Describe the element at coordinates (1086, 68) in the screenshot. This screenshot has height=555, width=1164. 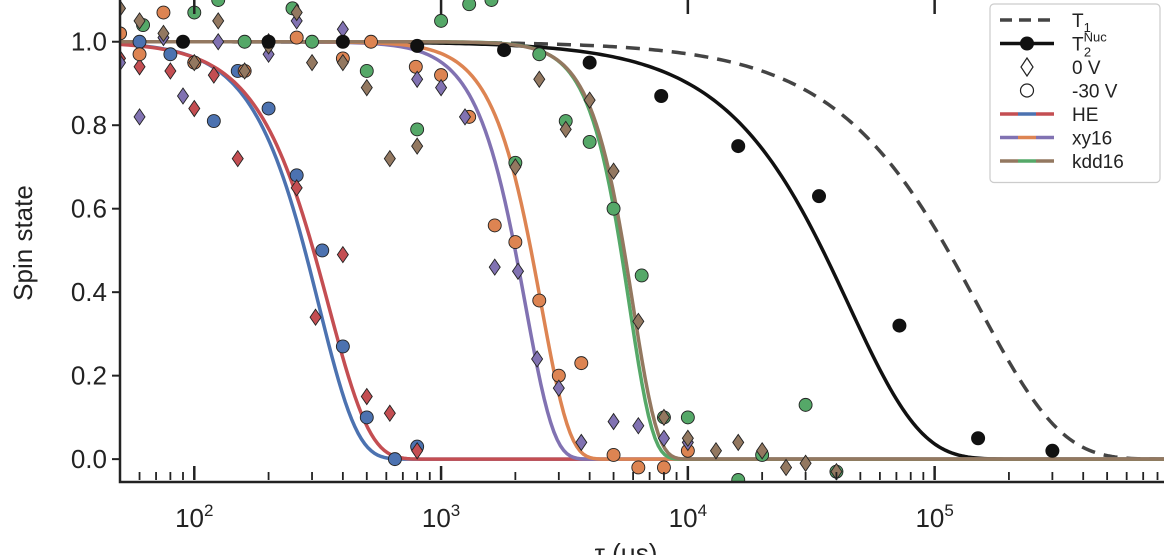
I see `legend-label-2: 0 V` at that location.